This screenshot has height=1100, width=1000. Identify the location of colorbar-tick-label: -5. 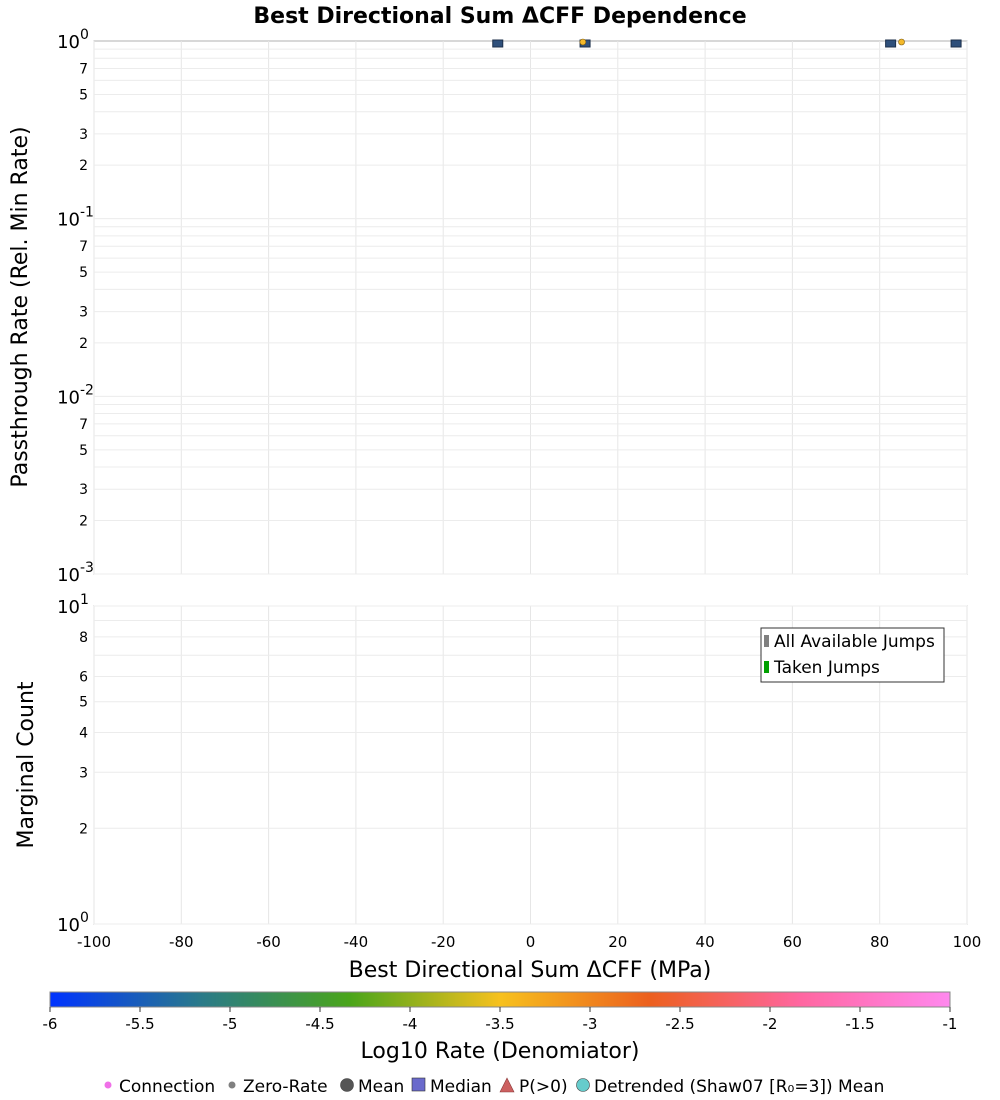
(230, 1024).